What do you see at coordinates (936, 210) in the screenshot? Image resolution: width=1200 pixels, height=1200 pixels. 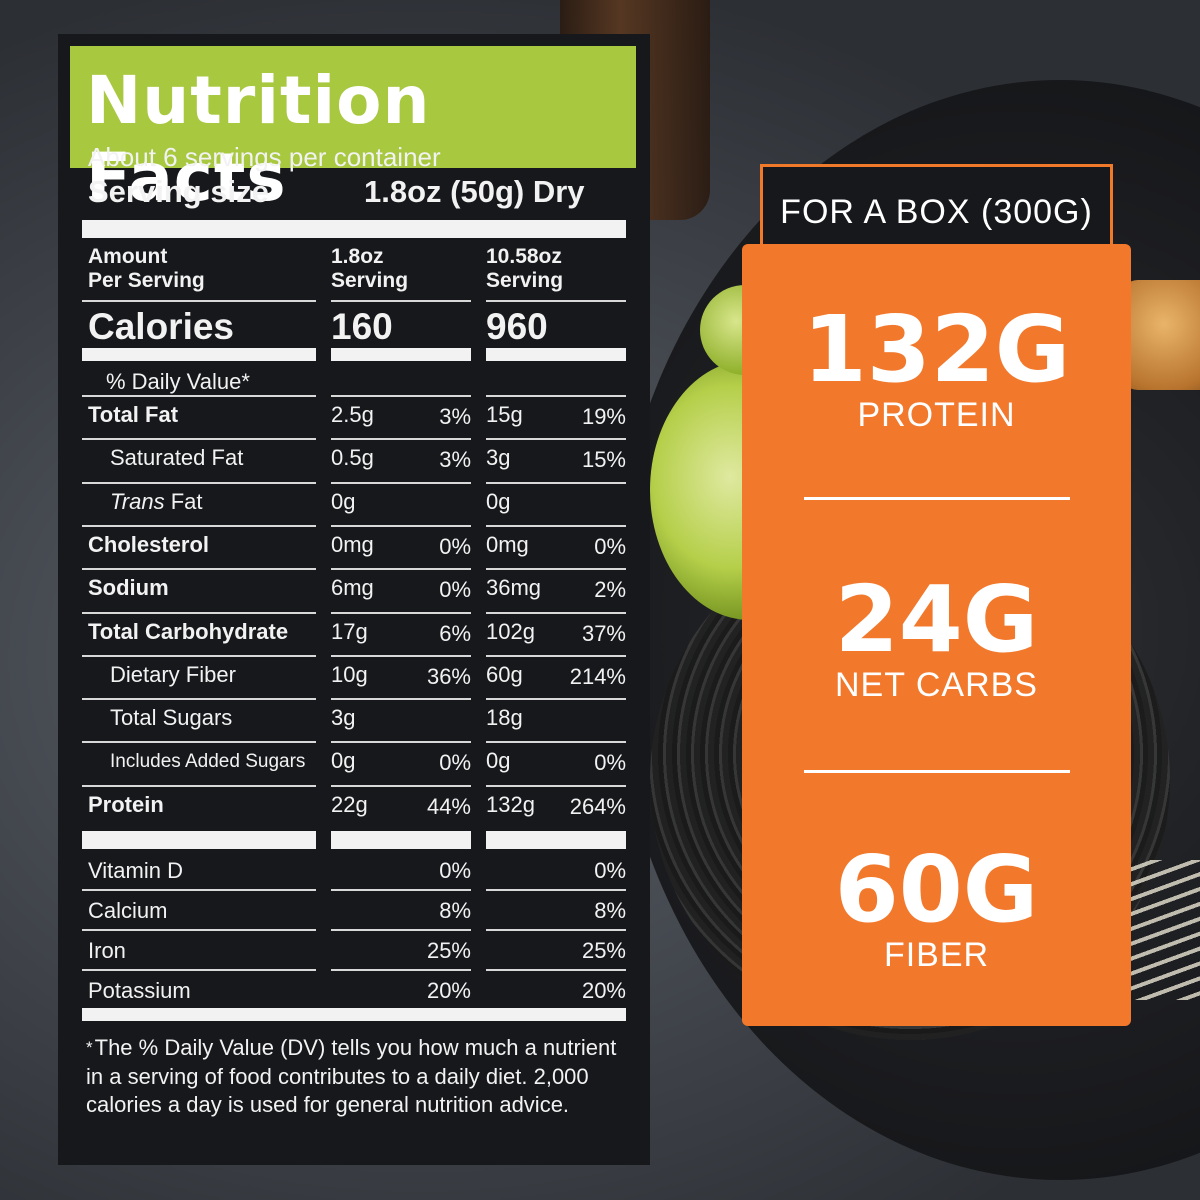 I see `box-size-tab: FOR A BOX (300G)` at bounding box center [936, 210].